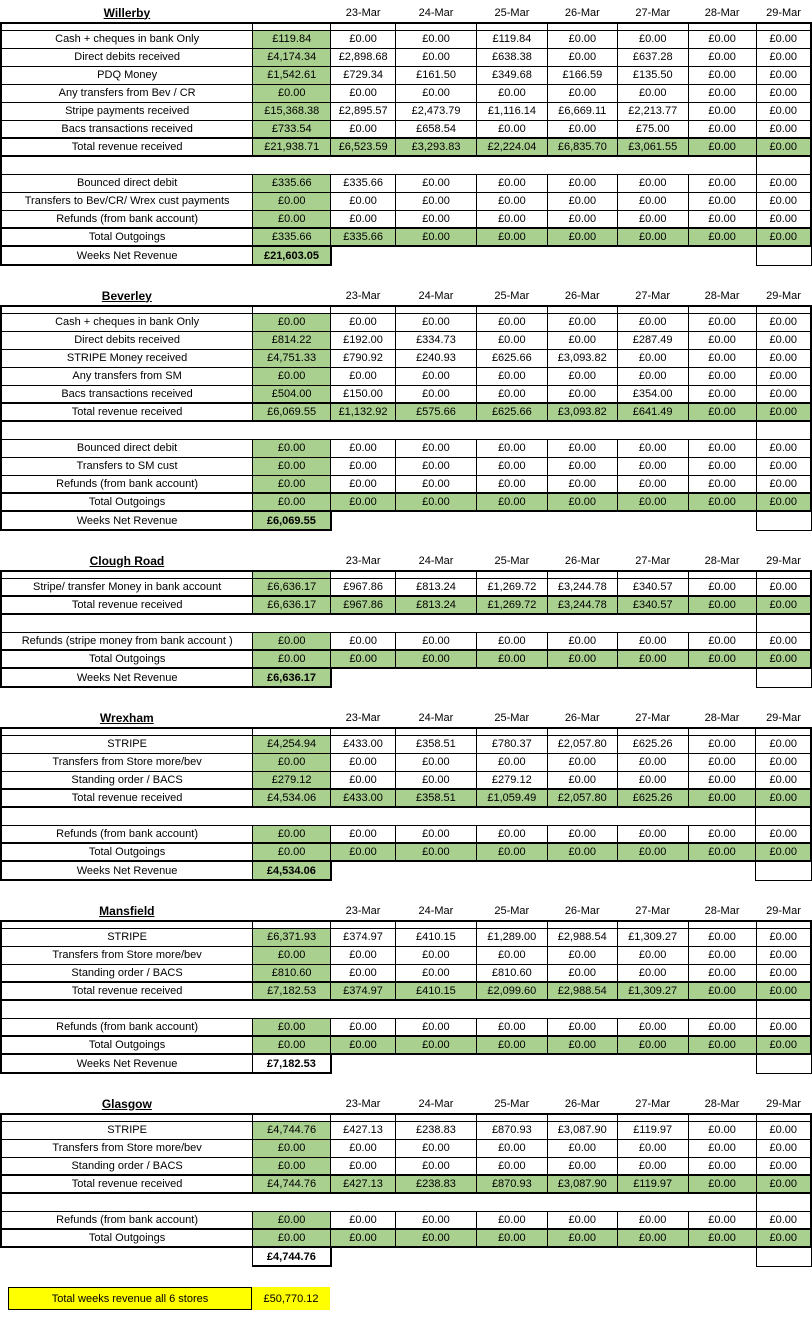  What do you see at coordinates (363, 358) in the screenshot?
I see `day-value-cell: £790.92` at bounding box center [363, 358].